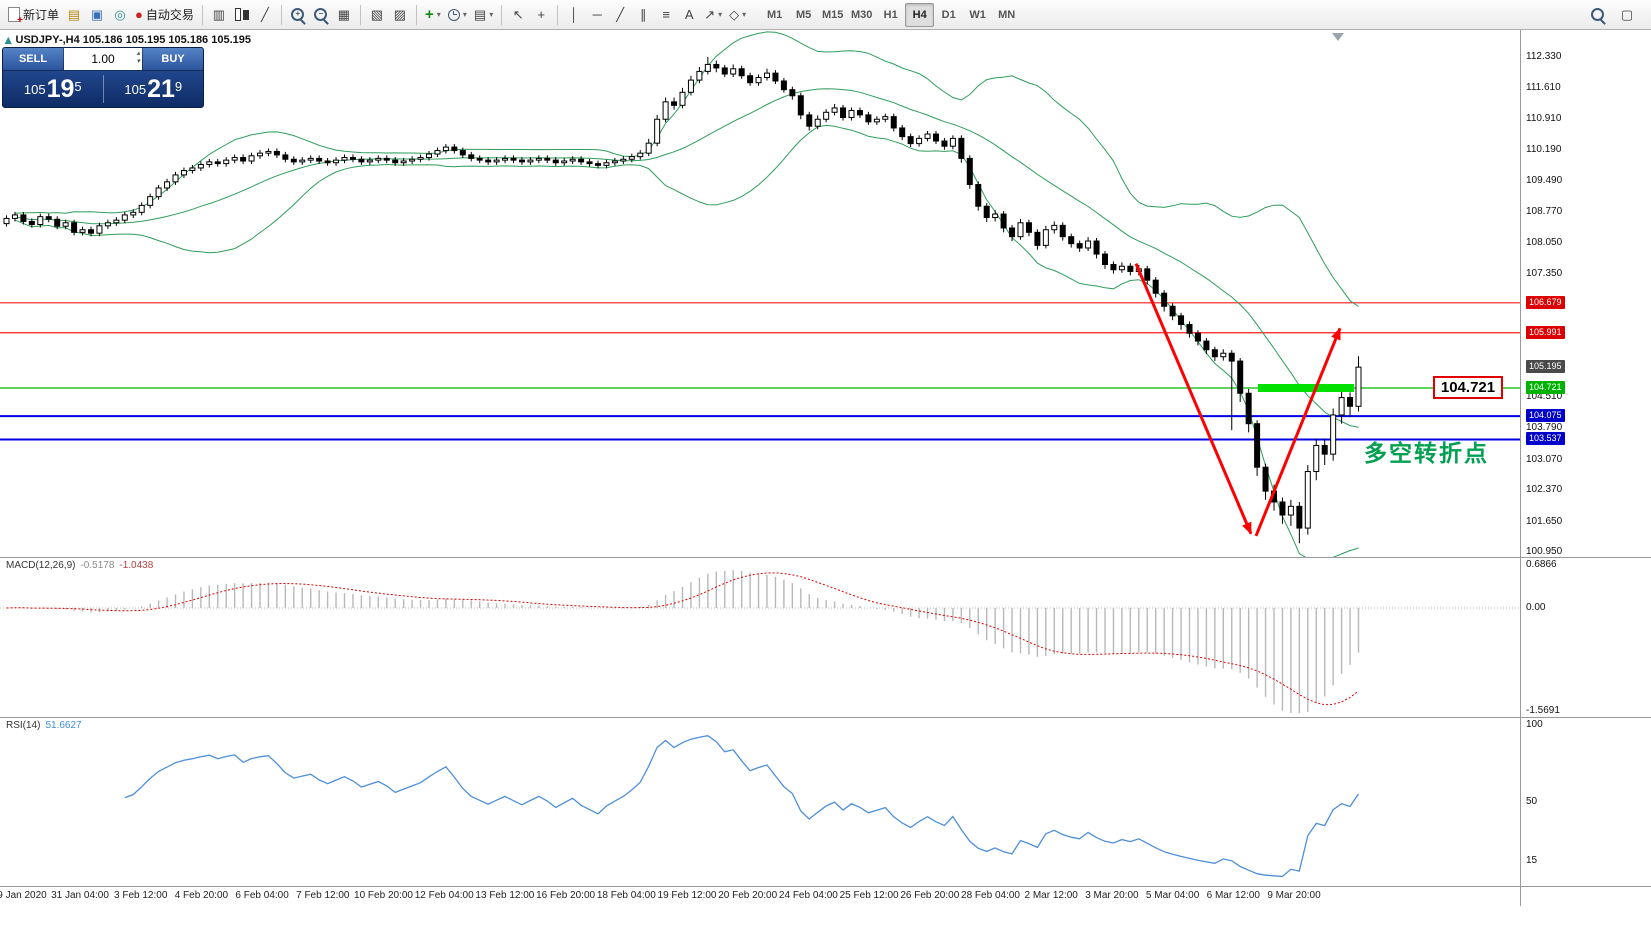 The height and width of the screenshot is (948, 1651). What do you see at coordinates (97, 14) in the screenshot?
I see `profiles-icon: ▣` at bounding box center [97, 14].